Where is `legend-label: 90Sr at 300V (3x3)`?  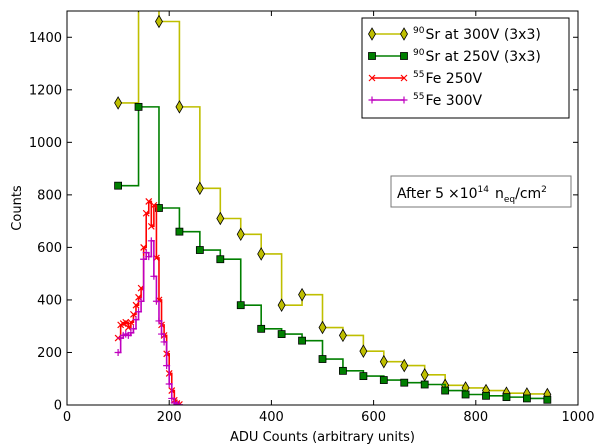
legend-label: 90Sr at 300V (3x3) is located at coordinates (477, 34).